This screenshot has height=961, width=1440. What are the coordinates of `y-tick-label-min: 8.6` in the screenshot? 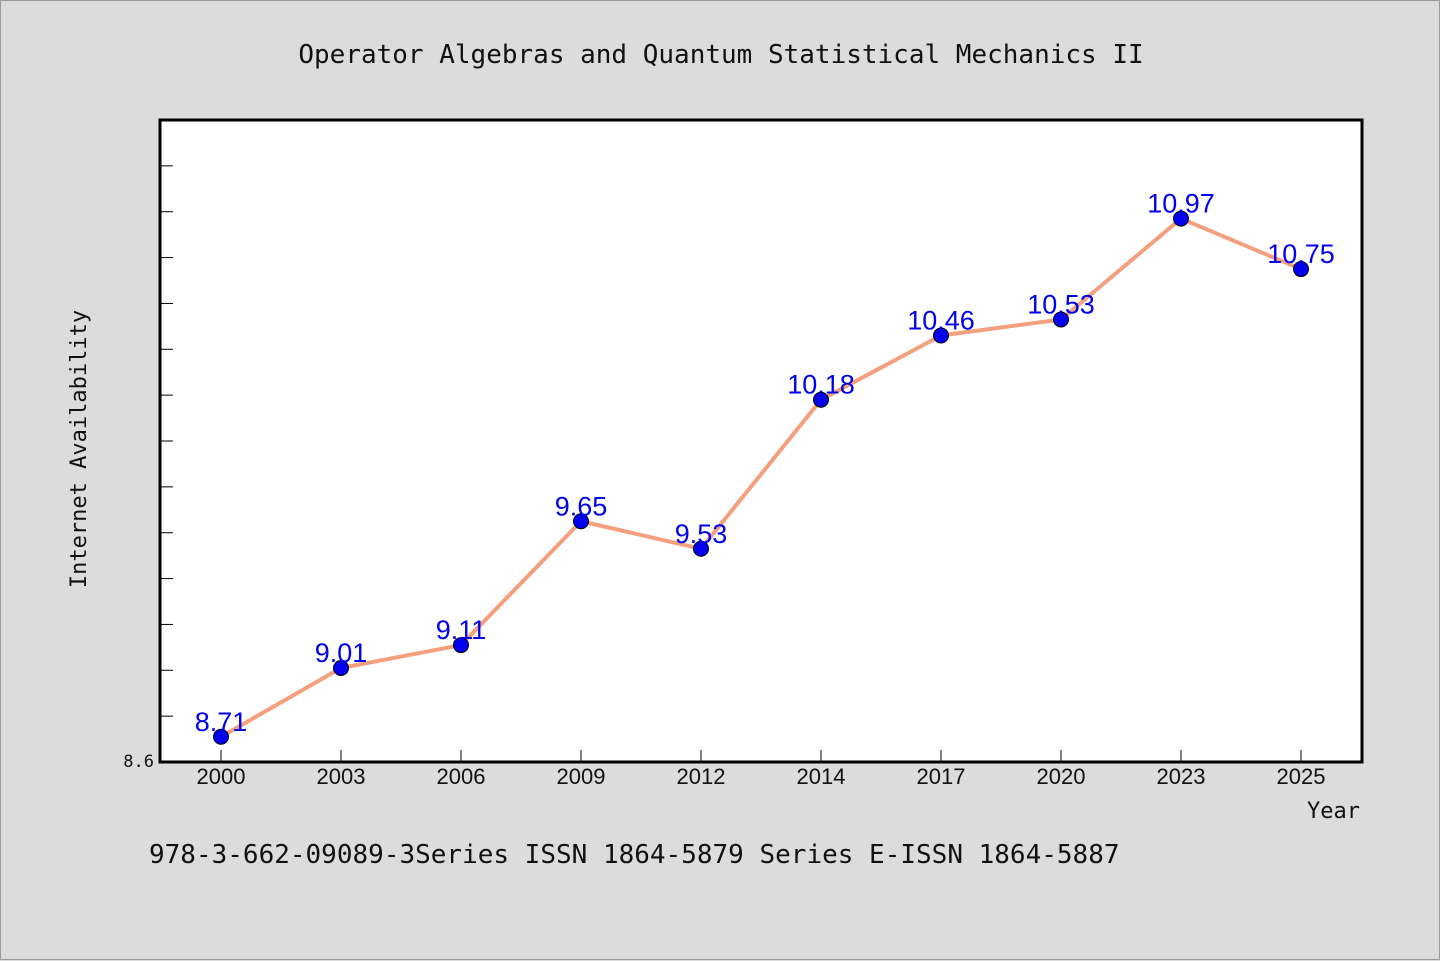 It's located at (138, 762).